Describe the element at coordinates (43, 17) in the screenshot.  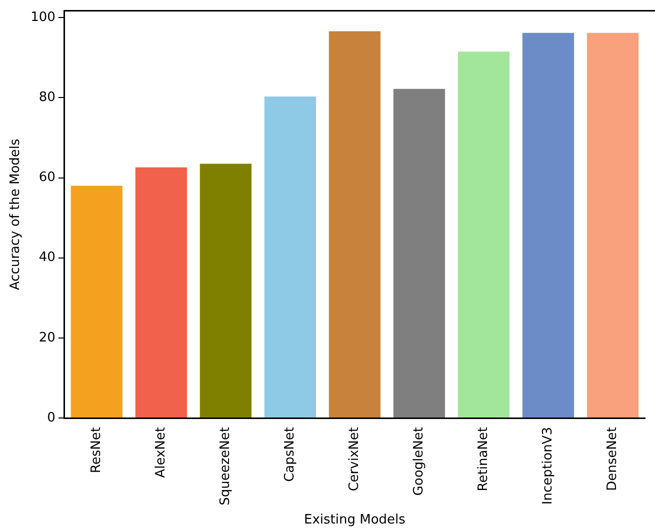
I see `y-tick-label: 100` at that location.